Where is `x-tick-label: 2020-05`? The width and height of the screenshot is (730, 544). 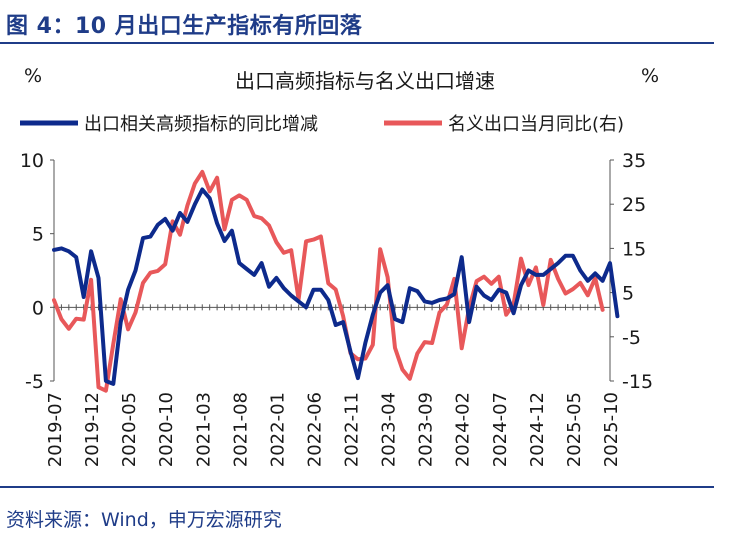
x-tick-label: 2020-05 is located at coordinates (129, 429).